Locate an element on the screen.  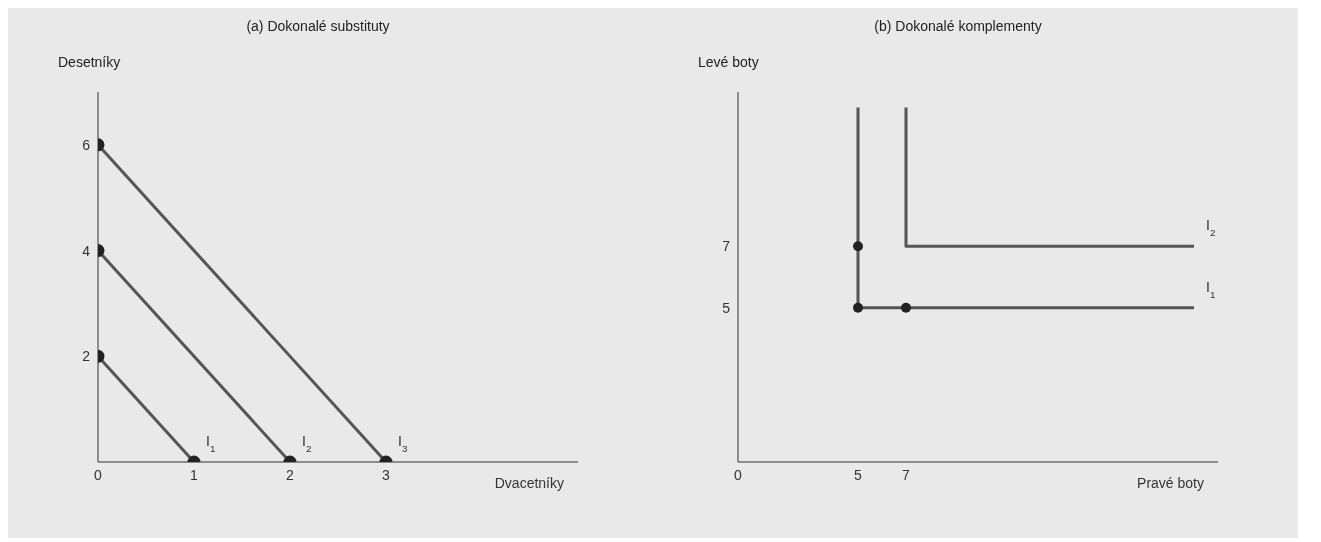
y-axis-title: Levé boty is located at coordinates (728, 62).